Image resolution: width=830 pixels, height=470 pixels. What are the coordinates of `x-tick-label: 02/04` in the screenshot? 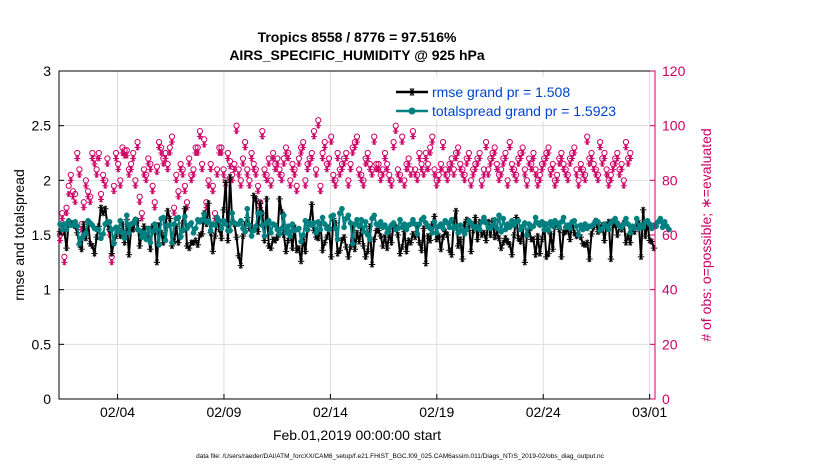 It's located at (117, 412).